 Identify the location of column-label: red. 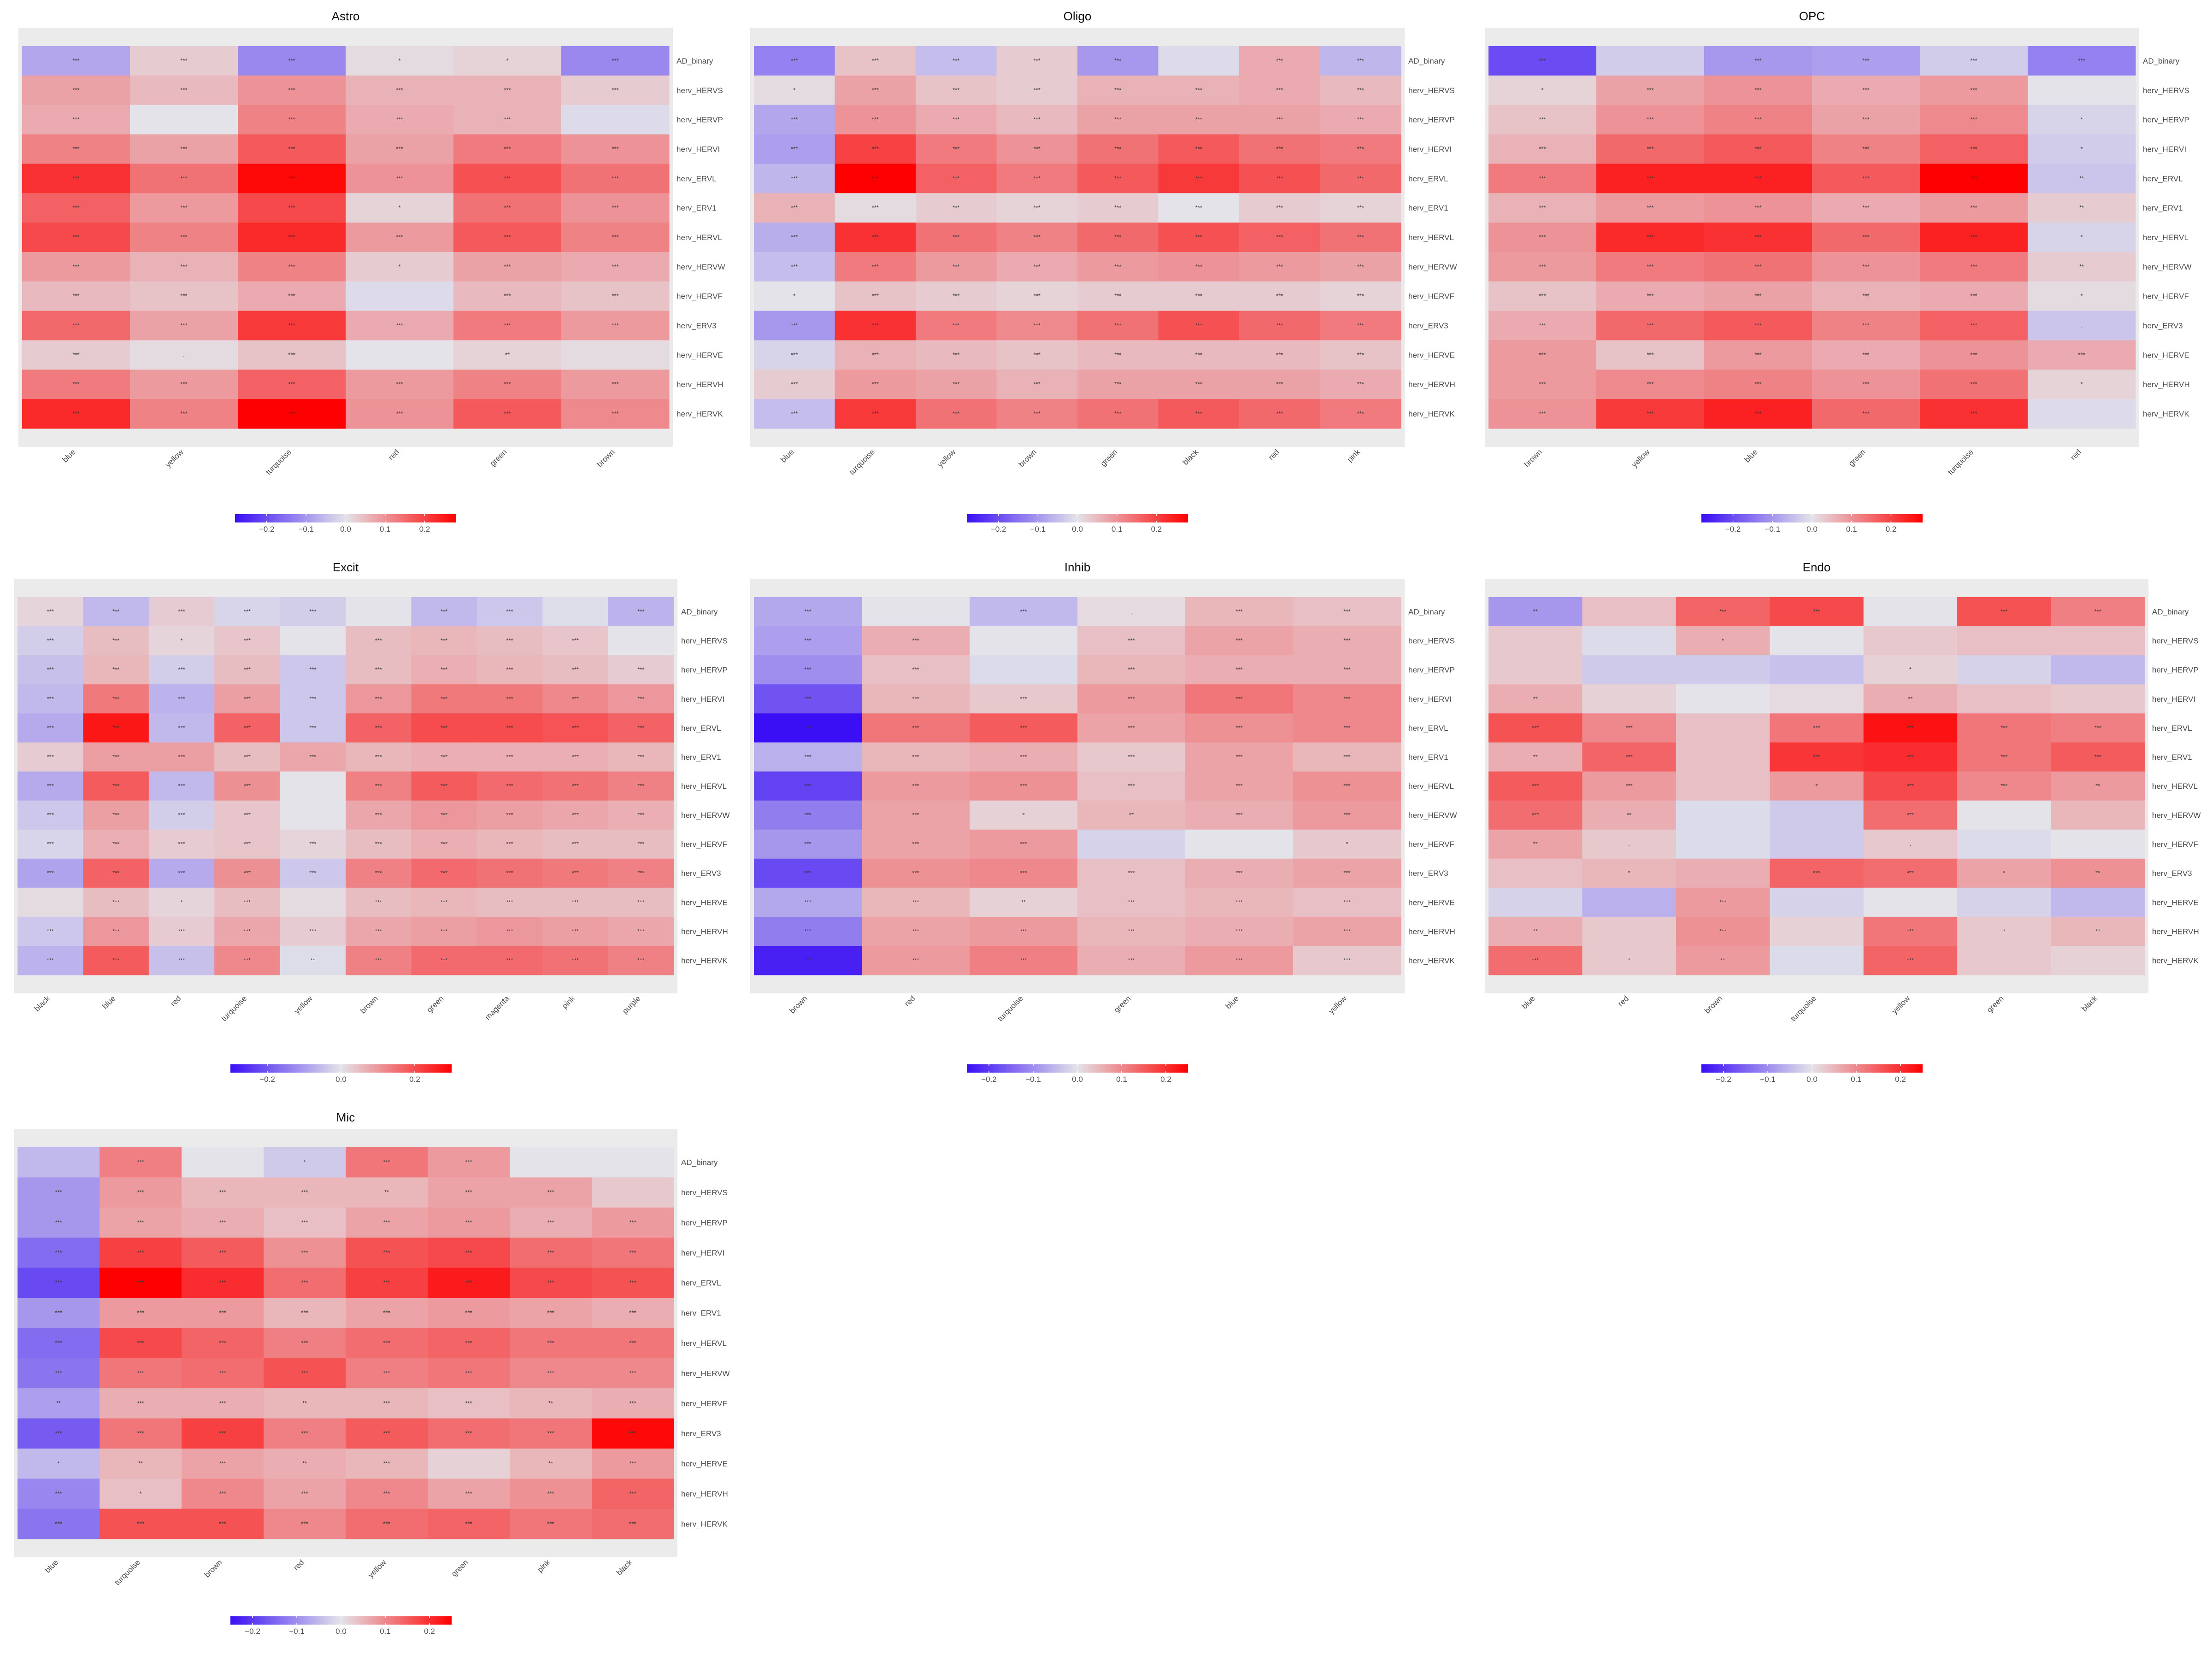
(176, 1001).